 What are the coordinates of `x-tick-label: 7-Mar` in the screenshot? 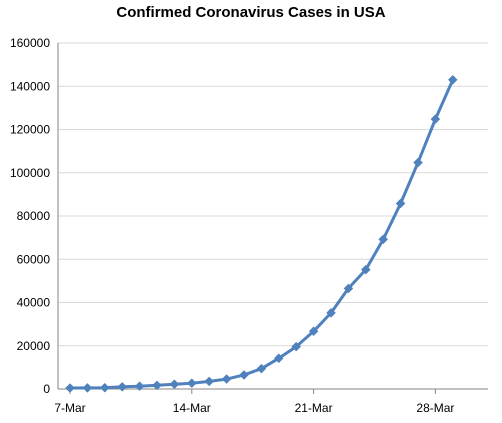 It's located at (69, 408).